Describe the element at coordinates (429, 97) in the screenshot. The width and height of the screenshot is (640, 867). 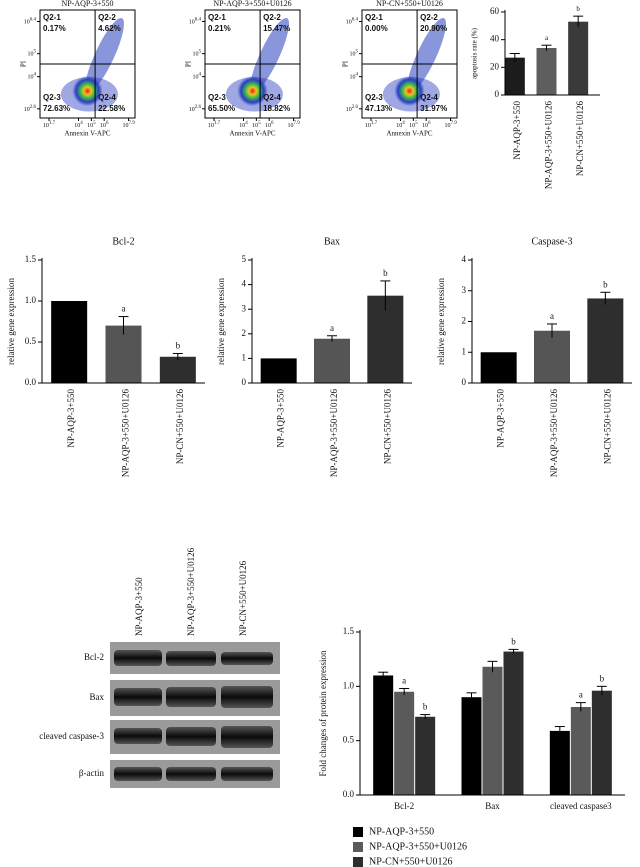
I see `quadrant-name: Q2-4` at that location.